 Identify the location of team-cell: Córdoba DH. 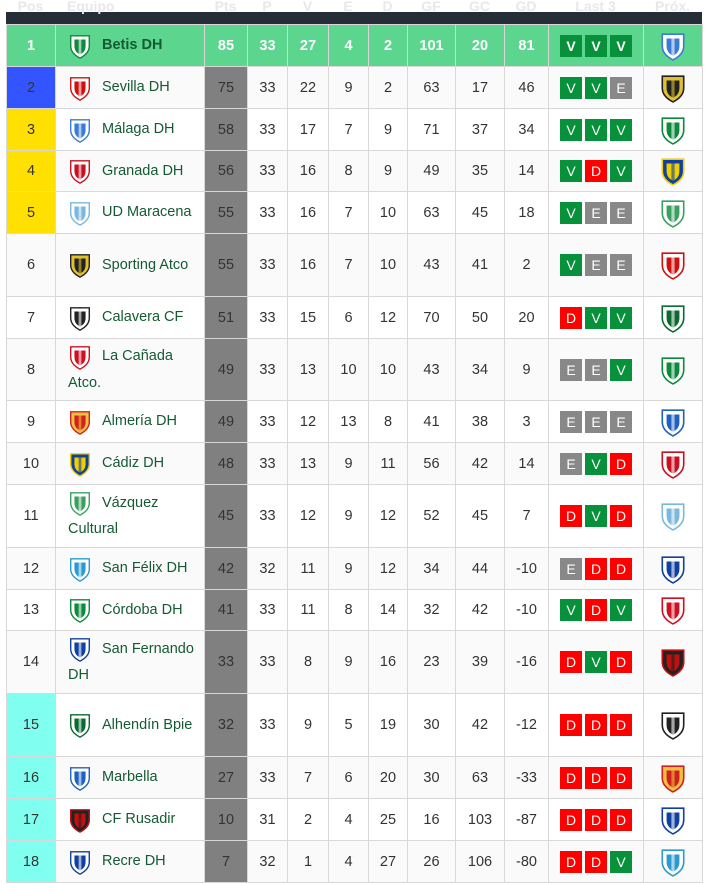
(130, 610).